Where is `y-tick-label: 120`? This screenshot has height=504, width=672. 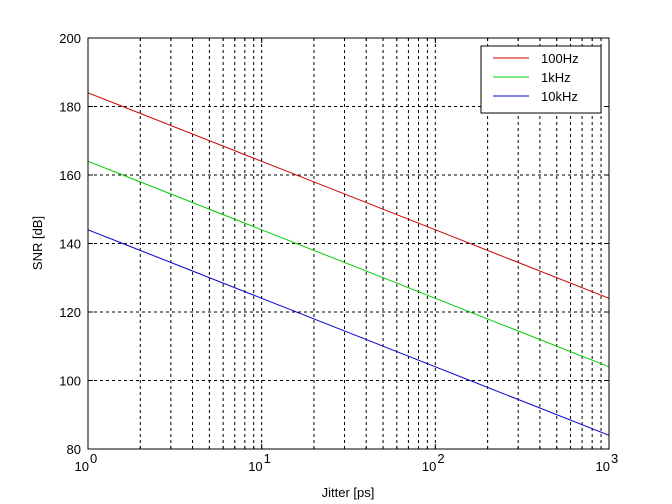 y-tick-label: 120 is located at coordinates (70, 312).